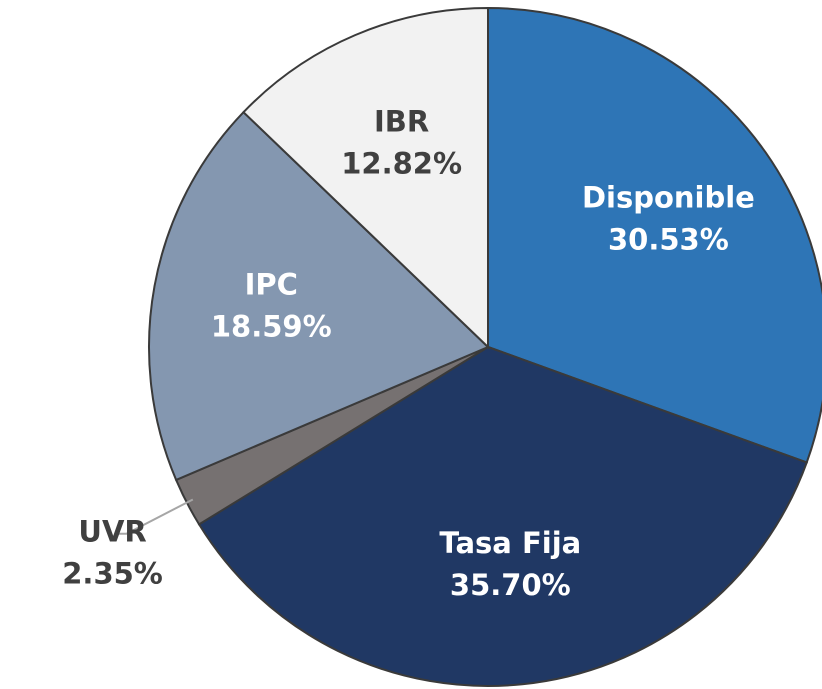  I want to click on leader-line, so click(154, 516).